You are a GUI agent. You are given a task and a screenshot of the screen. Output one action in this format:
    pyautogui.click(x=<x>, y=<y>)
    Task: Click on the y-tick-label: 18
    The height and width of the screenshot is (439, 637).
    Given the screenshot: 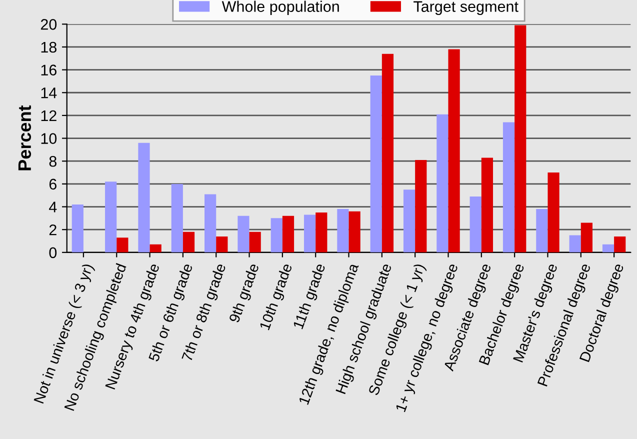 What is the action you would take?
    pyautogui.click(x=48, y=47)
    